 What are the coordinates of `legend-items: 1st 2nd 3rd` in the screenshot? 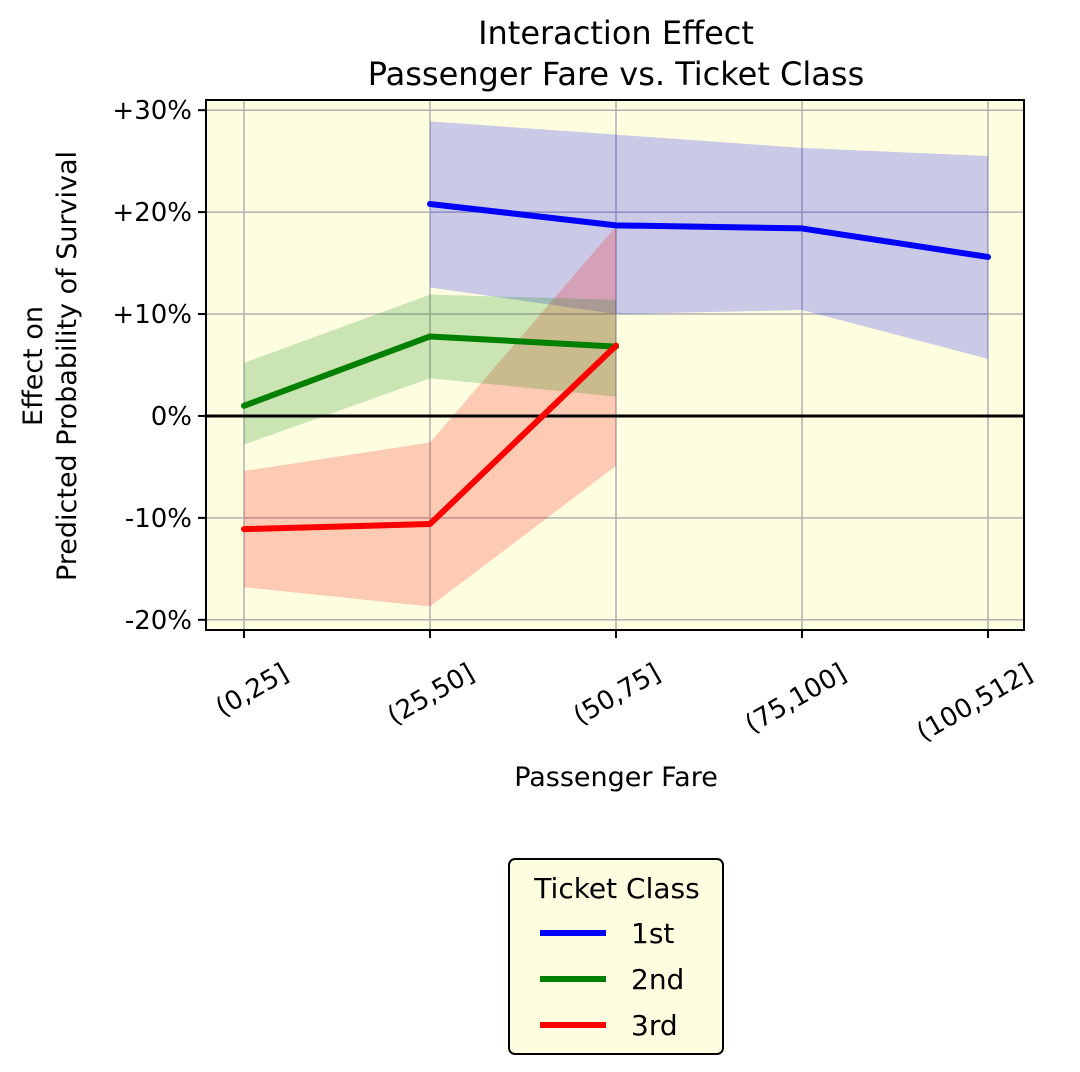 It's located at (612, 979).